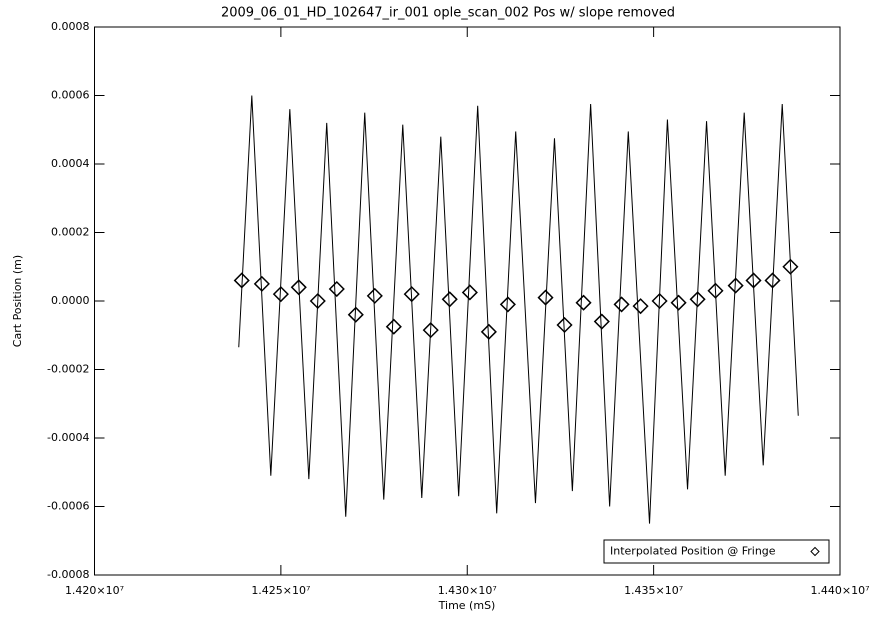 This screenshot has height=617, width=875. I want to click on y-tick-label: 0.0006, so click(70, 95).